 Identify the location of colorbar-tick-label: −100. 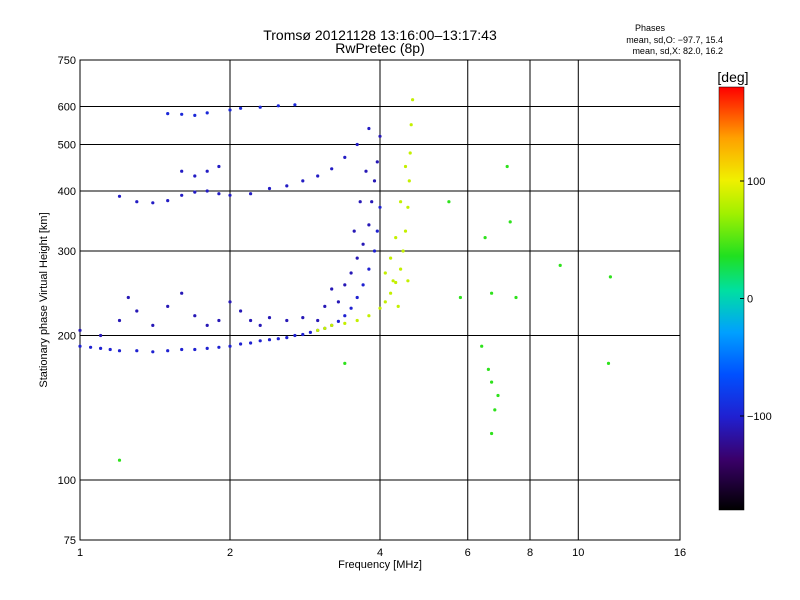
(759, 417).